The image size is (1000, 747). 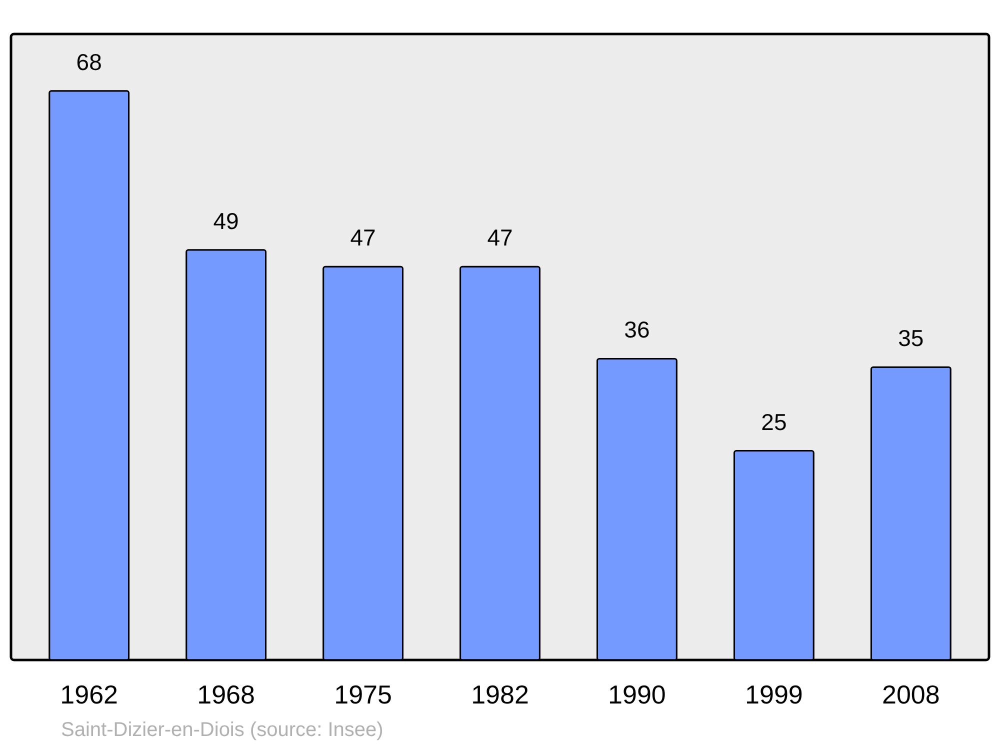 What do you see at coordinates (637, 329) in the screenshot?
I see `data-label: 36` at bounding box center [637, 329].